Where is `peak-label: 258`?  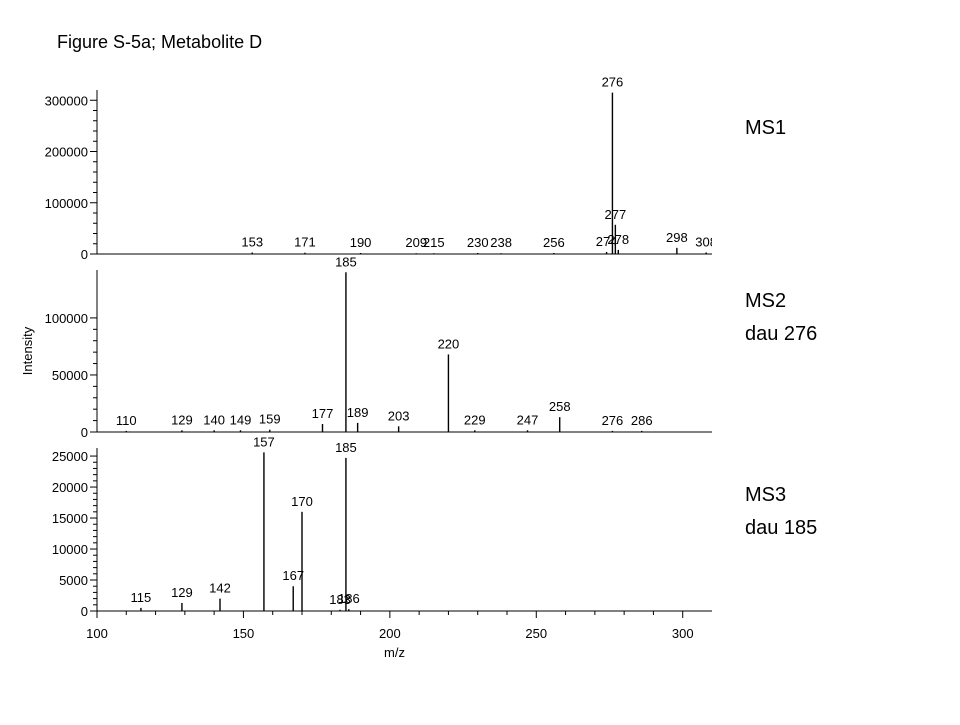
peak-label: 258 is located at coordinates (560, 406).